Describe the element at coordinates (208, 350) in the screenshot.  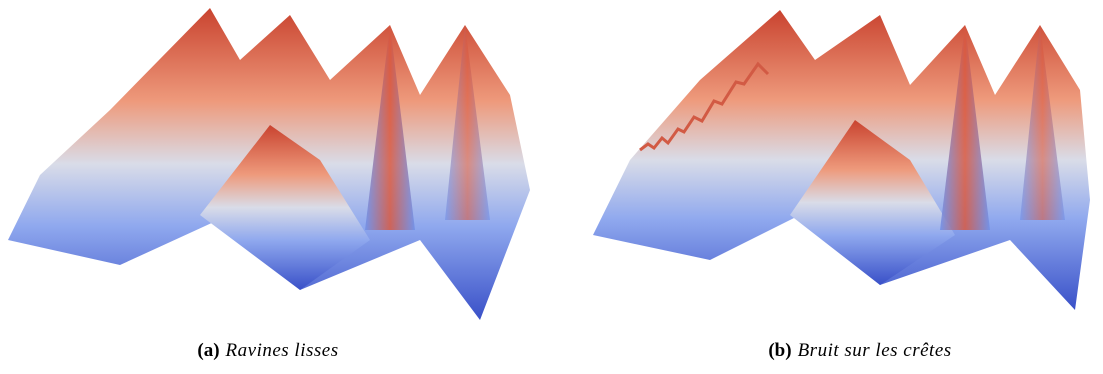
I see `caption-label: (a)` at that location.